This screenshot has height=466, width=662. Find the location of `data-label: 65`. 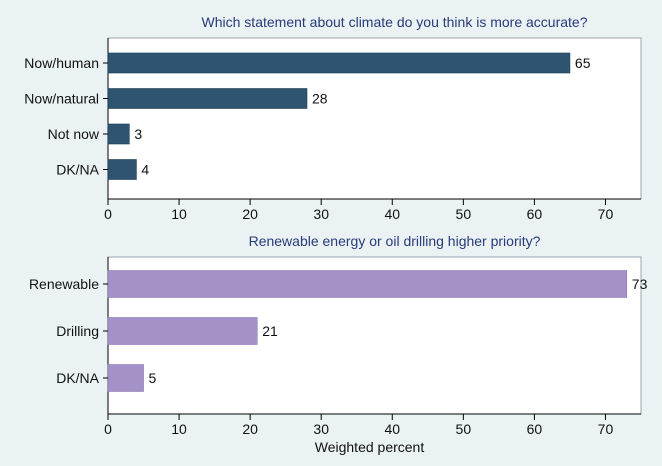

data-label: 65 is located at coordinates (583, 63).